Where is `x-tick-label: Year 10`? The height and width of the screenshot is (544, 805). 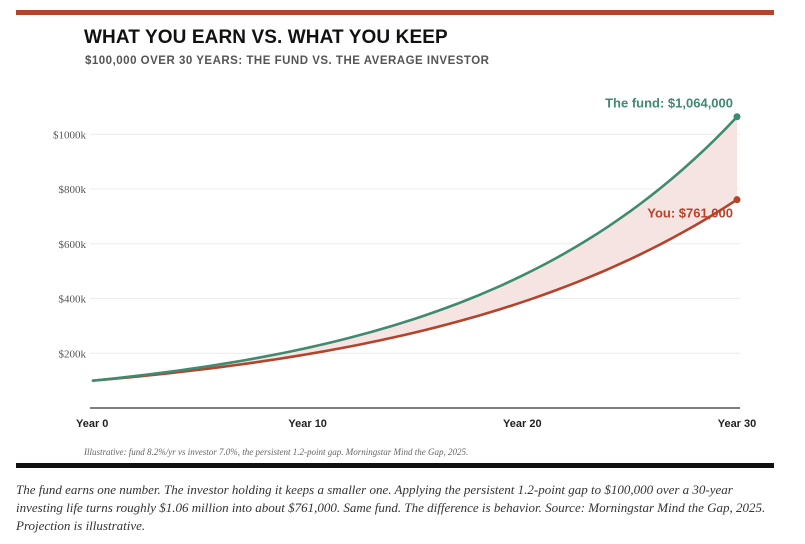 x-tick-label: Year 10 is located at coordinates (307, 424).